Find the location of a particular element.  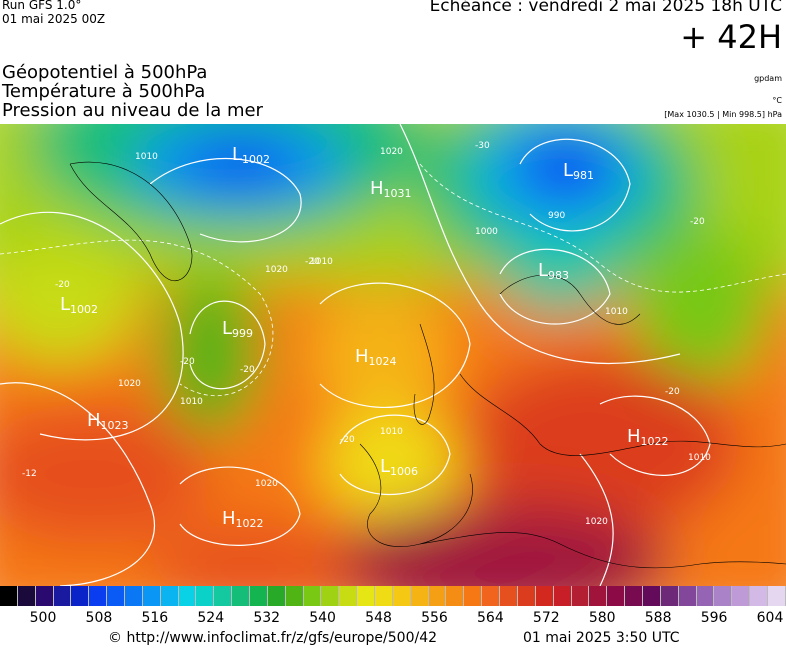

scale-tick-label: 500 is located at coordinates (43, 618).